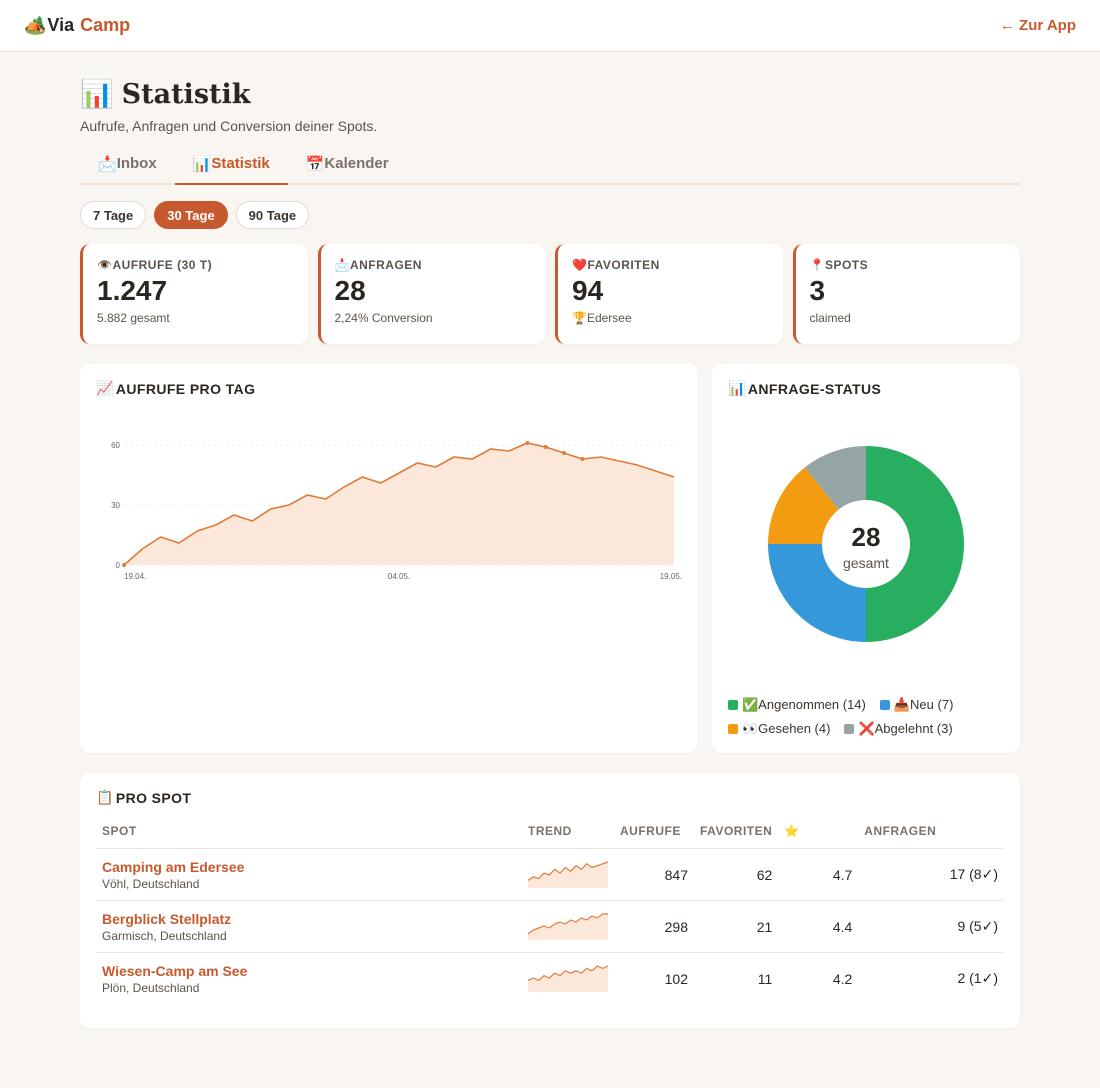  What do you see at coordinates (151, 987) in the screenshot?
I see `spot-location: Plön, Deutschland` at bounding box center [151, 987].